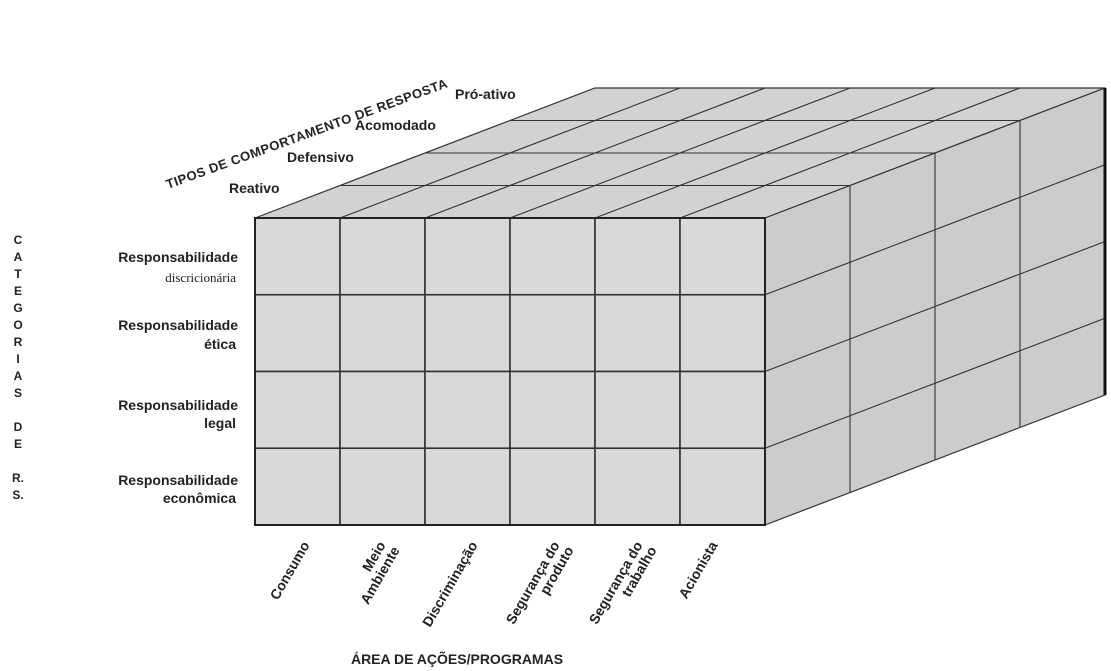 Image resolution: width=1111 pixels, height=671 pixels. I want to click on y-axis-title-letter: S, so click(18, 393).